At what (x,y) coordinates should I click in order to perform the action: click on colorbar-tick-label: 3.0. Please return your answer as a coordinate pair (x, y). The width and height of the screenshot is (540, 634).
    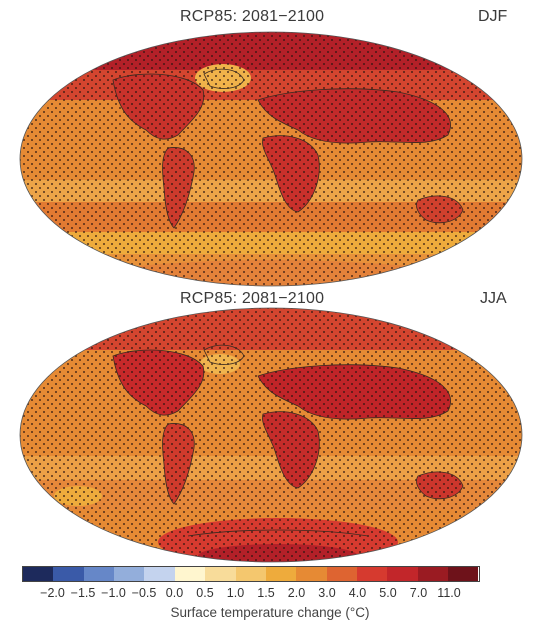
    Looking at the image, I should click on (327, 593).